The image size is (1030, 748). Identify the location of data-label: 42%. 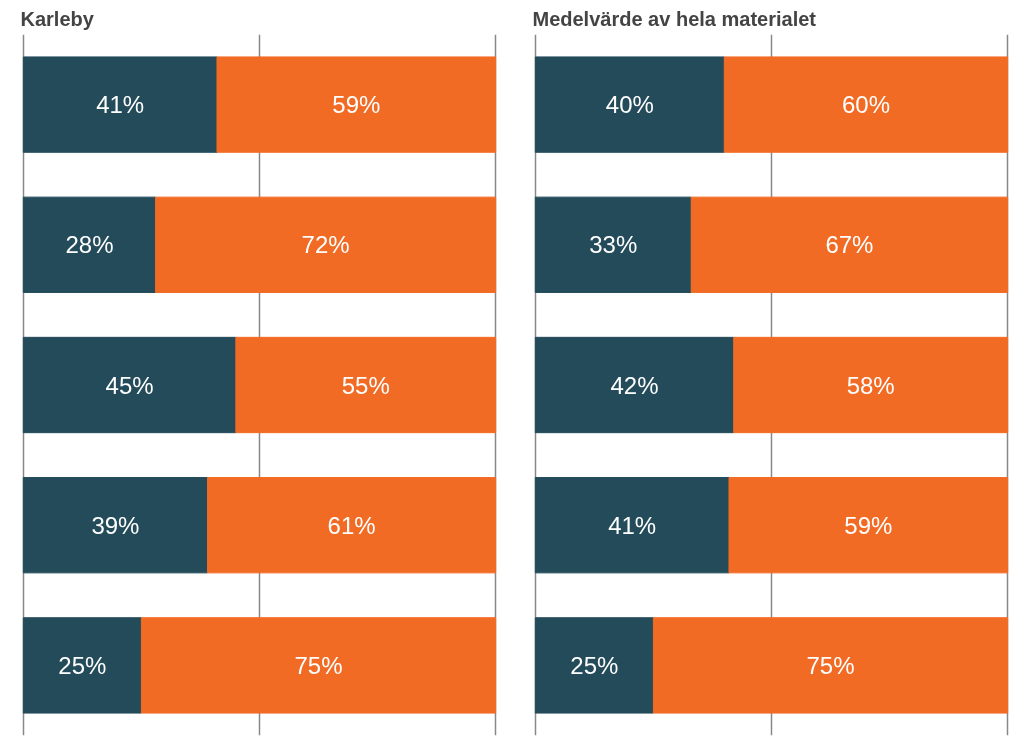
(634, 385).